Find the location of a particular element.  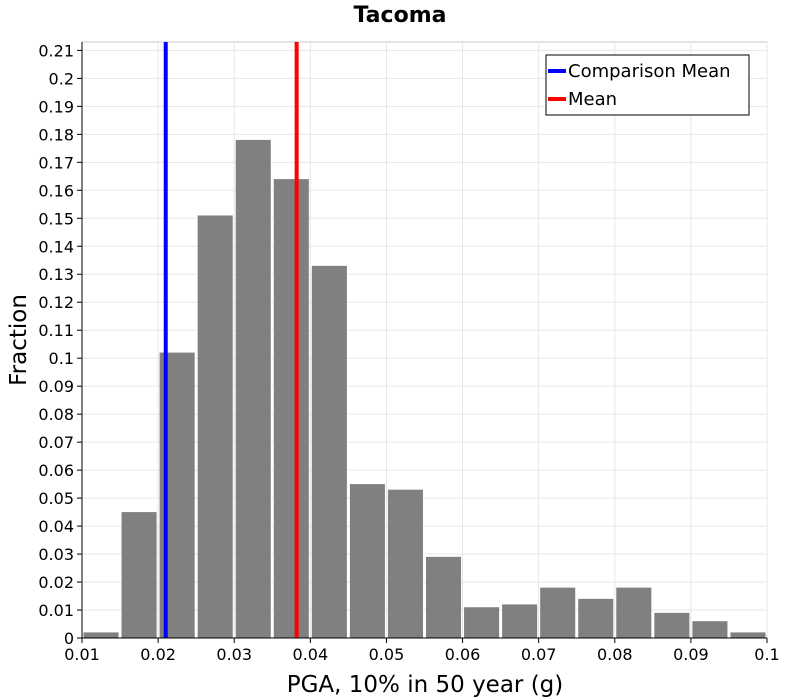

y-tick-label: 0.07 is located at coordinates (56, 442).